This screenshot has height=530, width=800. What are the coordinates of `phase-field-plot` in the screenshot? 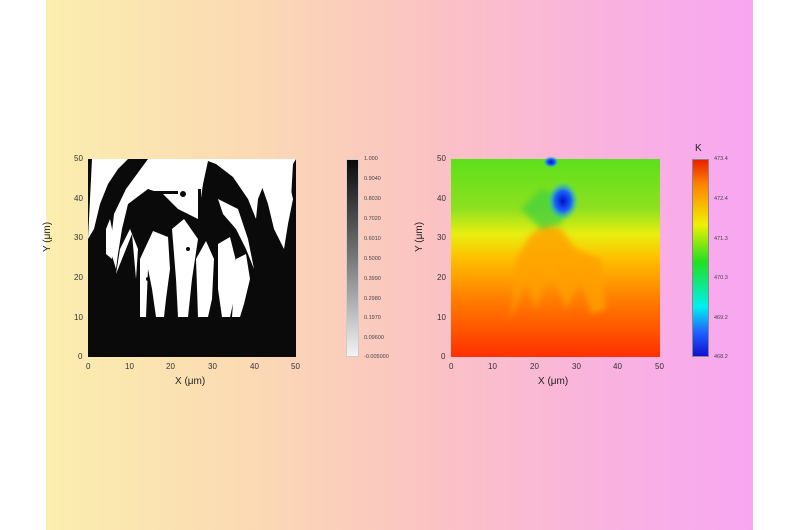 It's located at (192, 258).